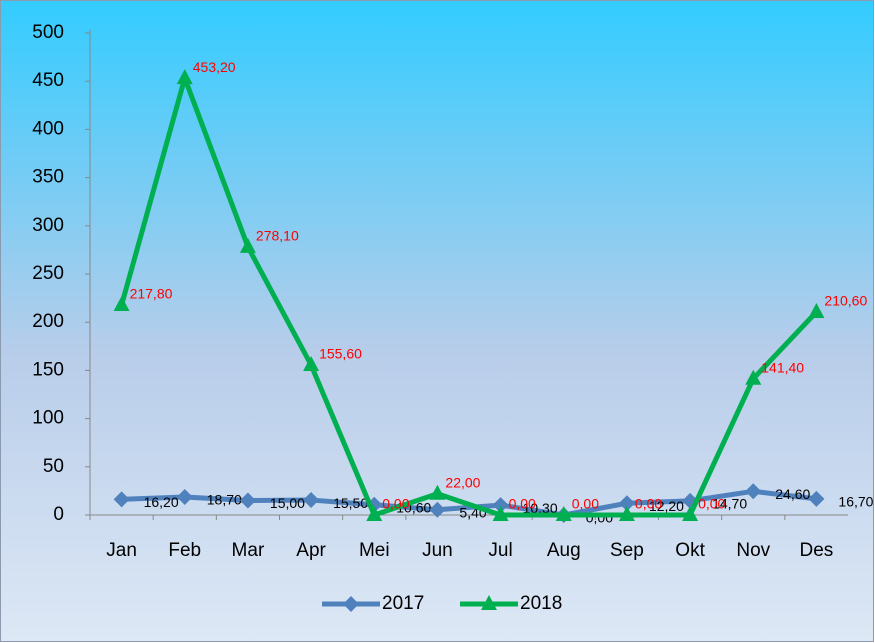  What do you see at coordinates (845, 301) in the screenshot?
I see `data-label: 210,60` at bounding box center [845, 301].